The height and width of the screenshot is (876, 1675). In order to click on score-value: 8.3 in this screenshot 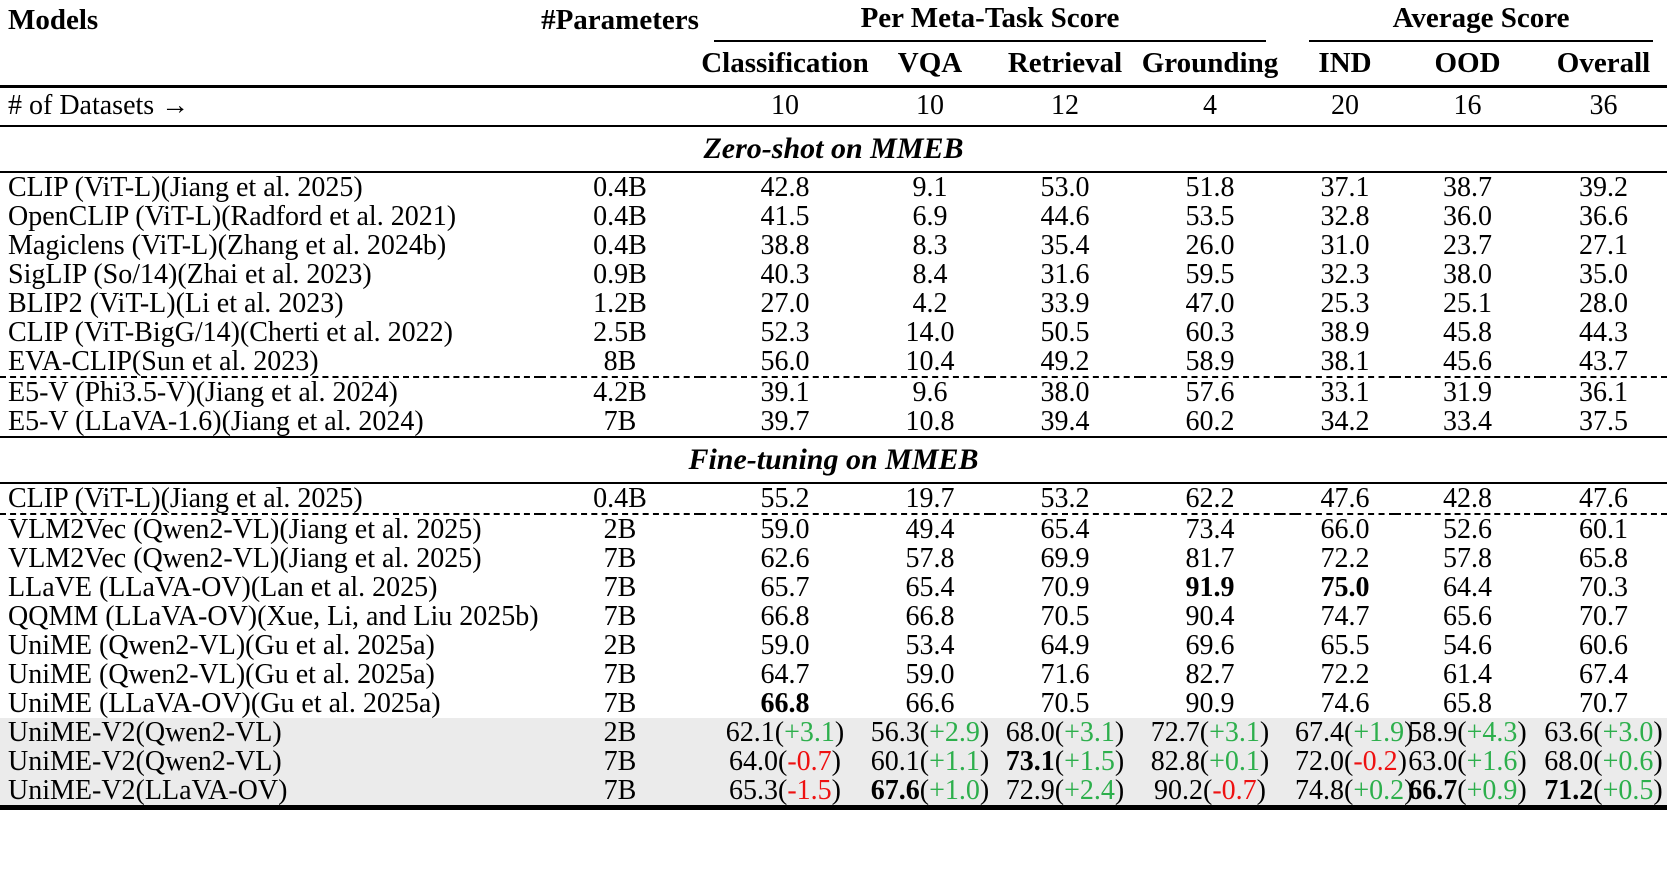, I will do `click(930, 245)`.